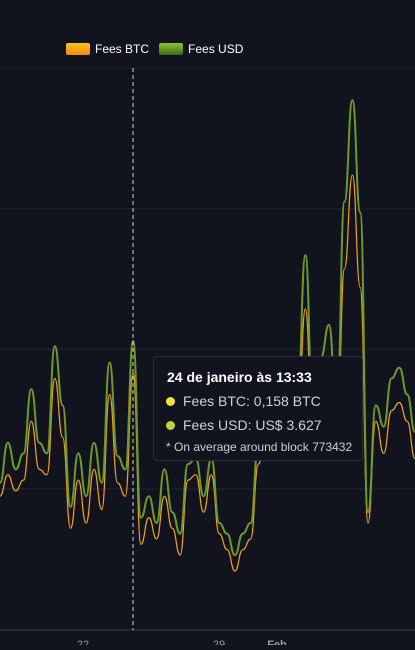 The width and height of the screenshot is (415, 650). I want to click on x-tick-label-29: 29, so click(219, 642).